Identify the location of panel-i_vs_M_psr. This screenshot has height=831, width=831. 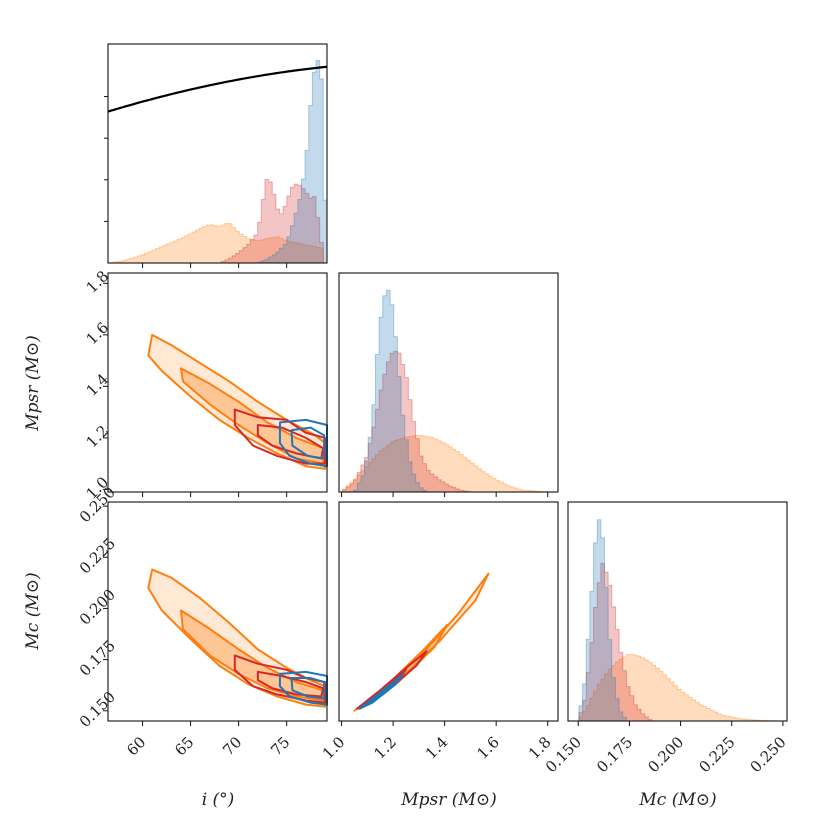
(217, 382).